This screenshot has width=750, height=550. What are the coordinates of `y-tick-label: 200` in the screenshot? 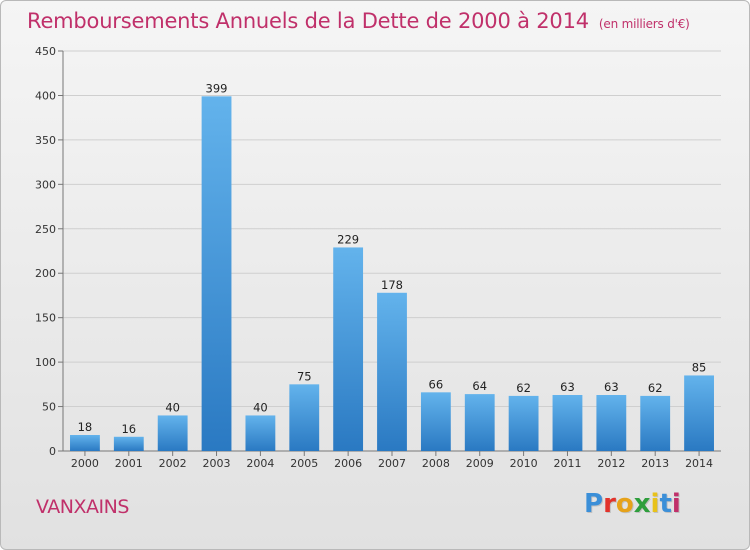 It's located at (45, 273).